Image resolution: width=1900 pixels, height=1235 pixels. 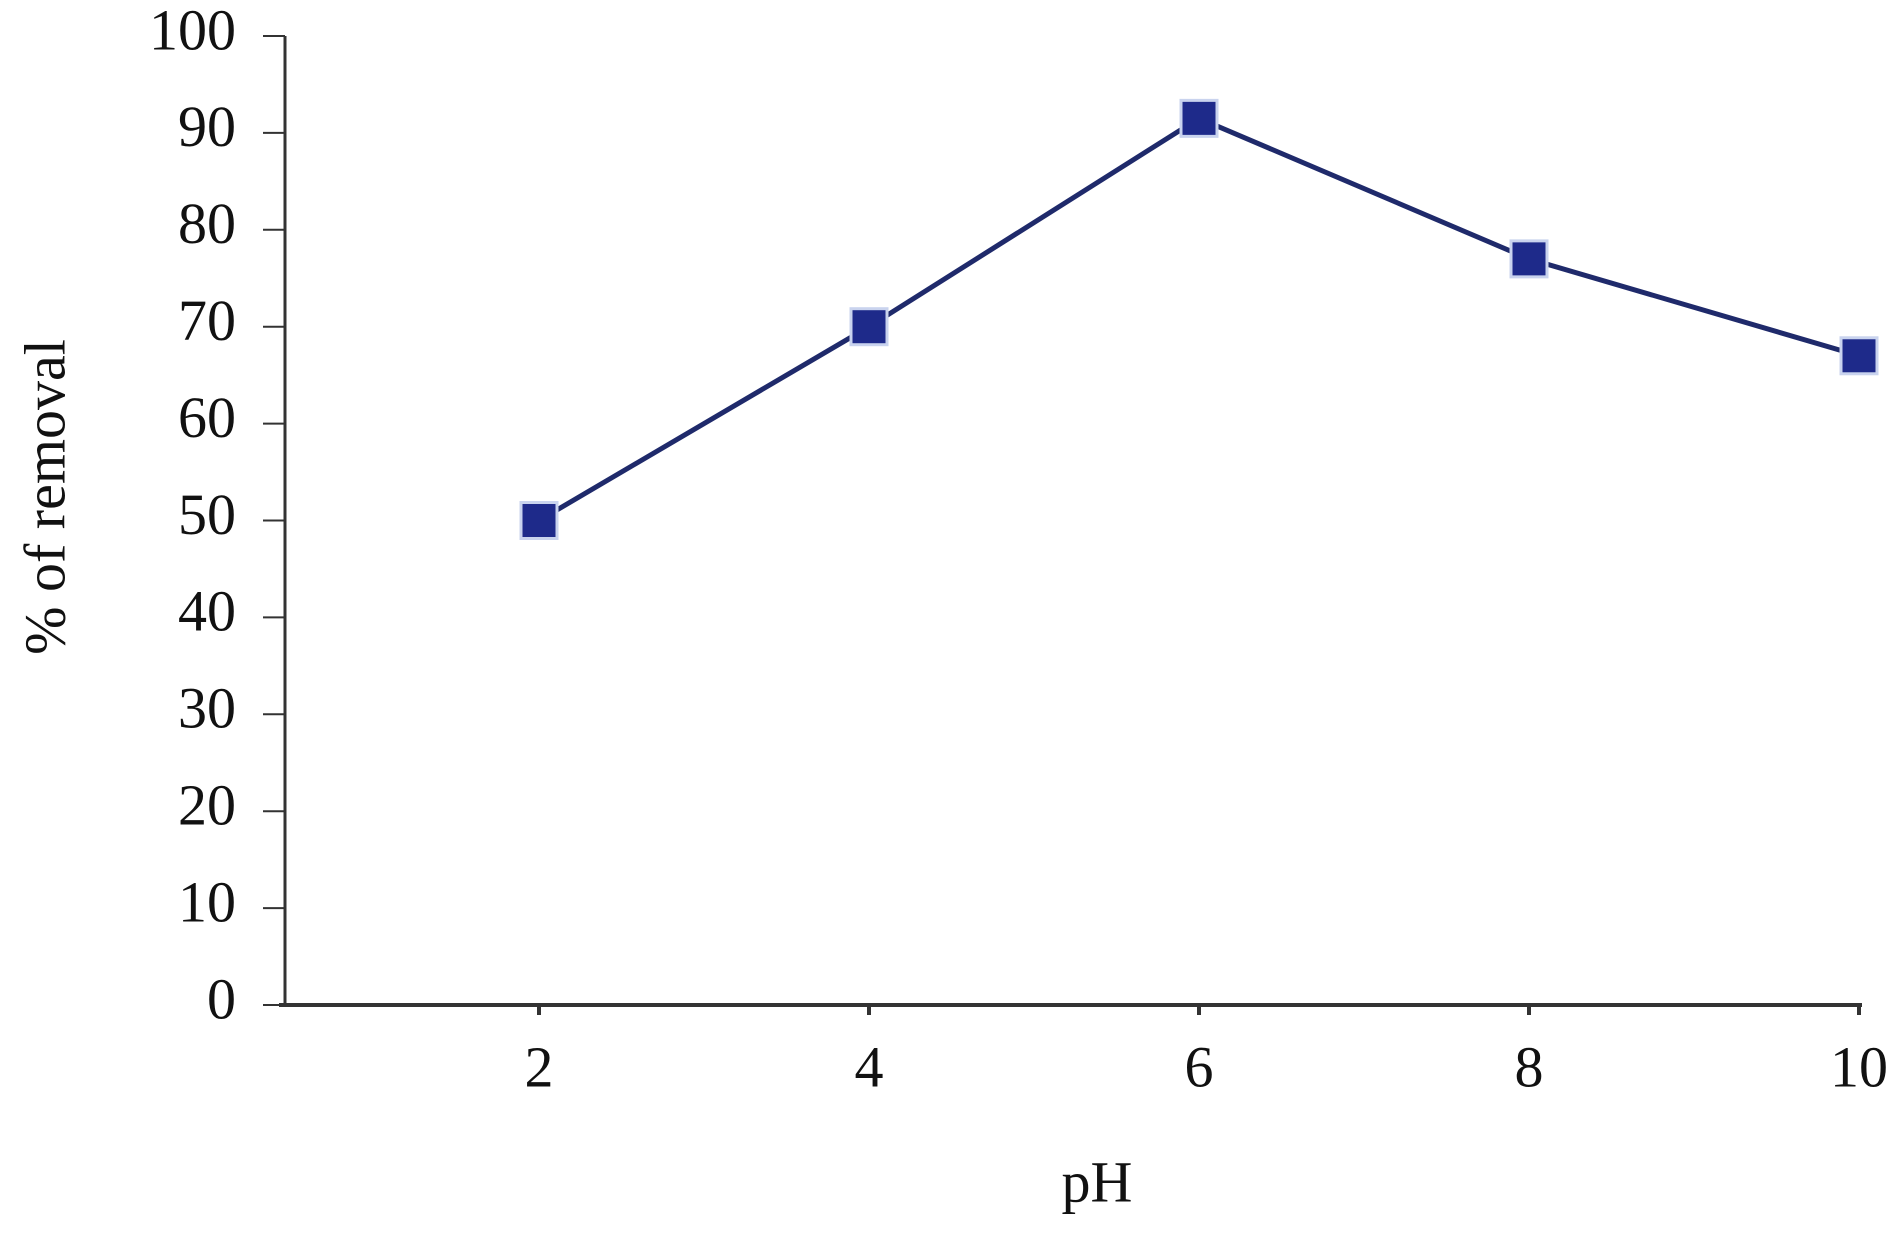 What do you see at coordinates (1199, 1066) in the screenshot?
I see `x-tick-label: 6` at bounding box center [1199, 1066].